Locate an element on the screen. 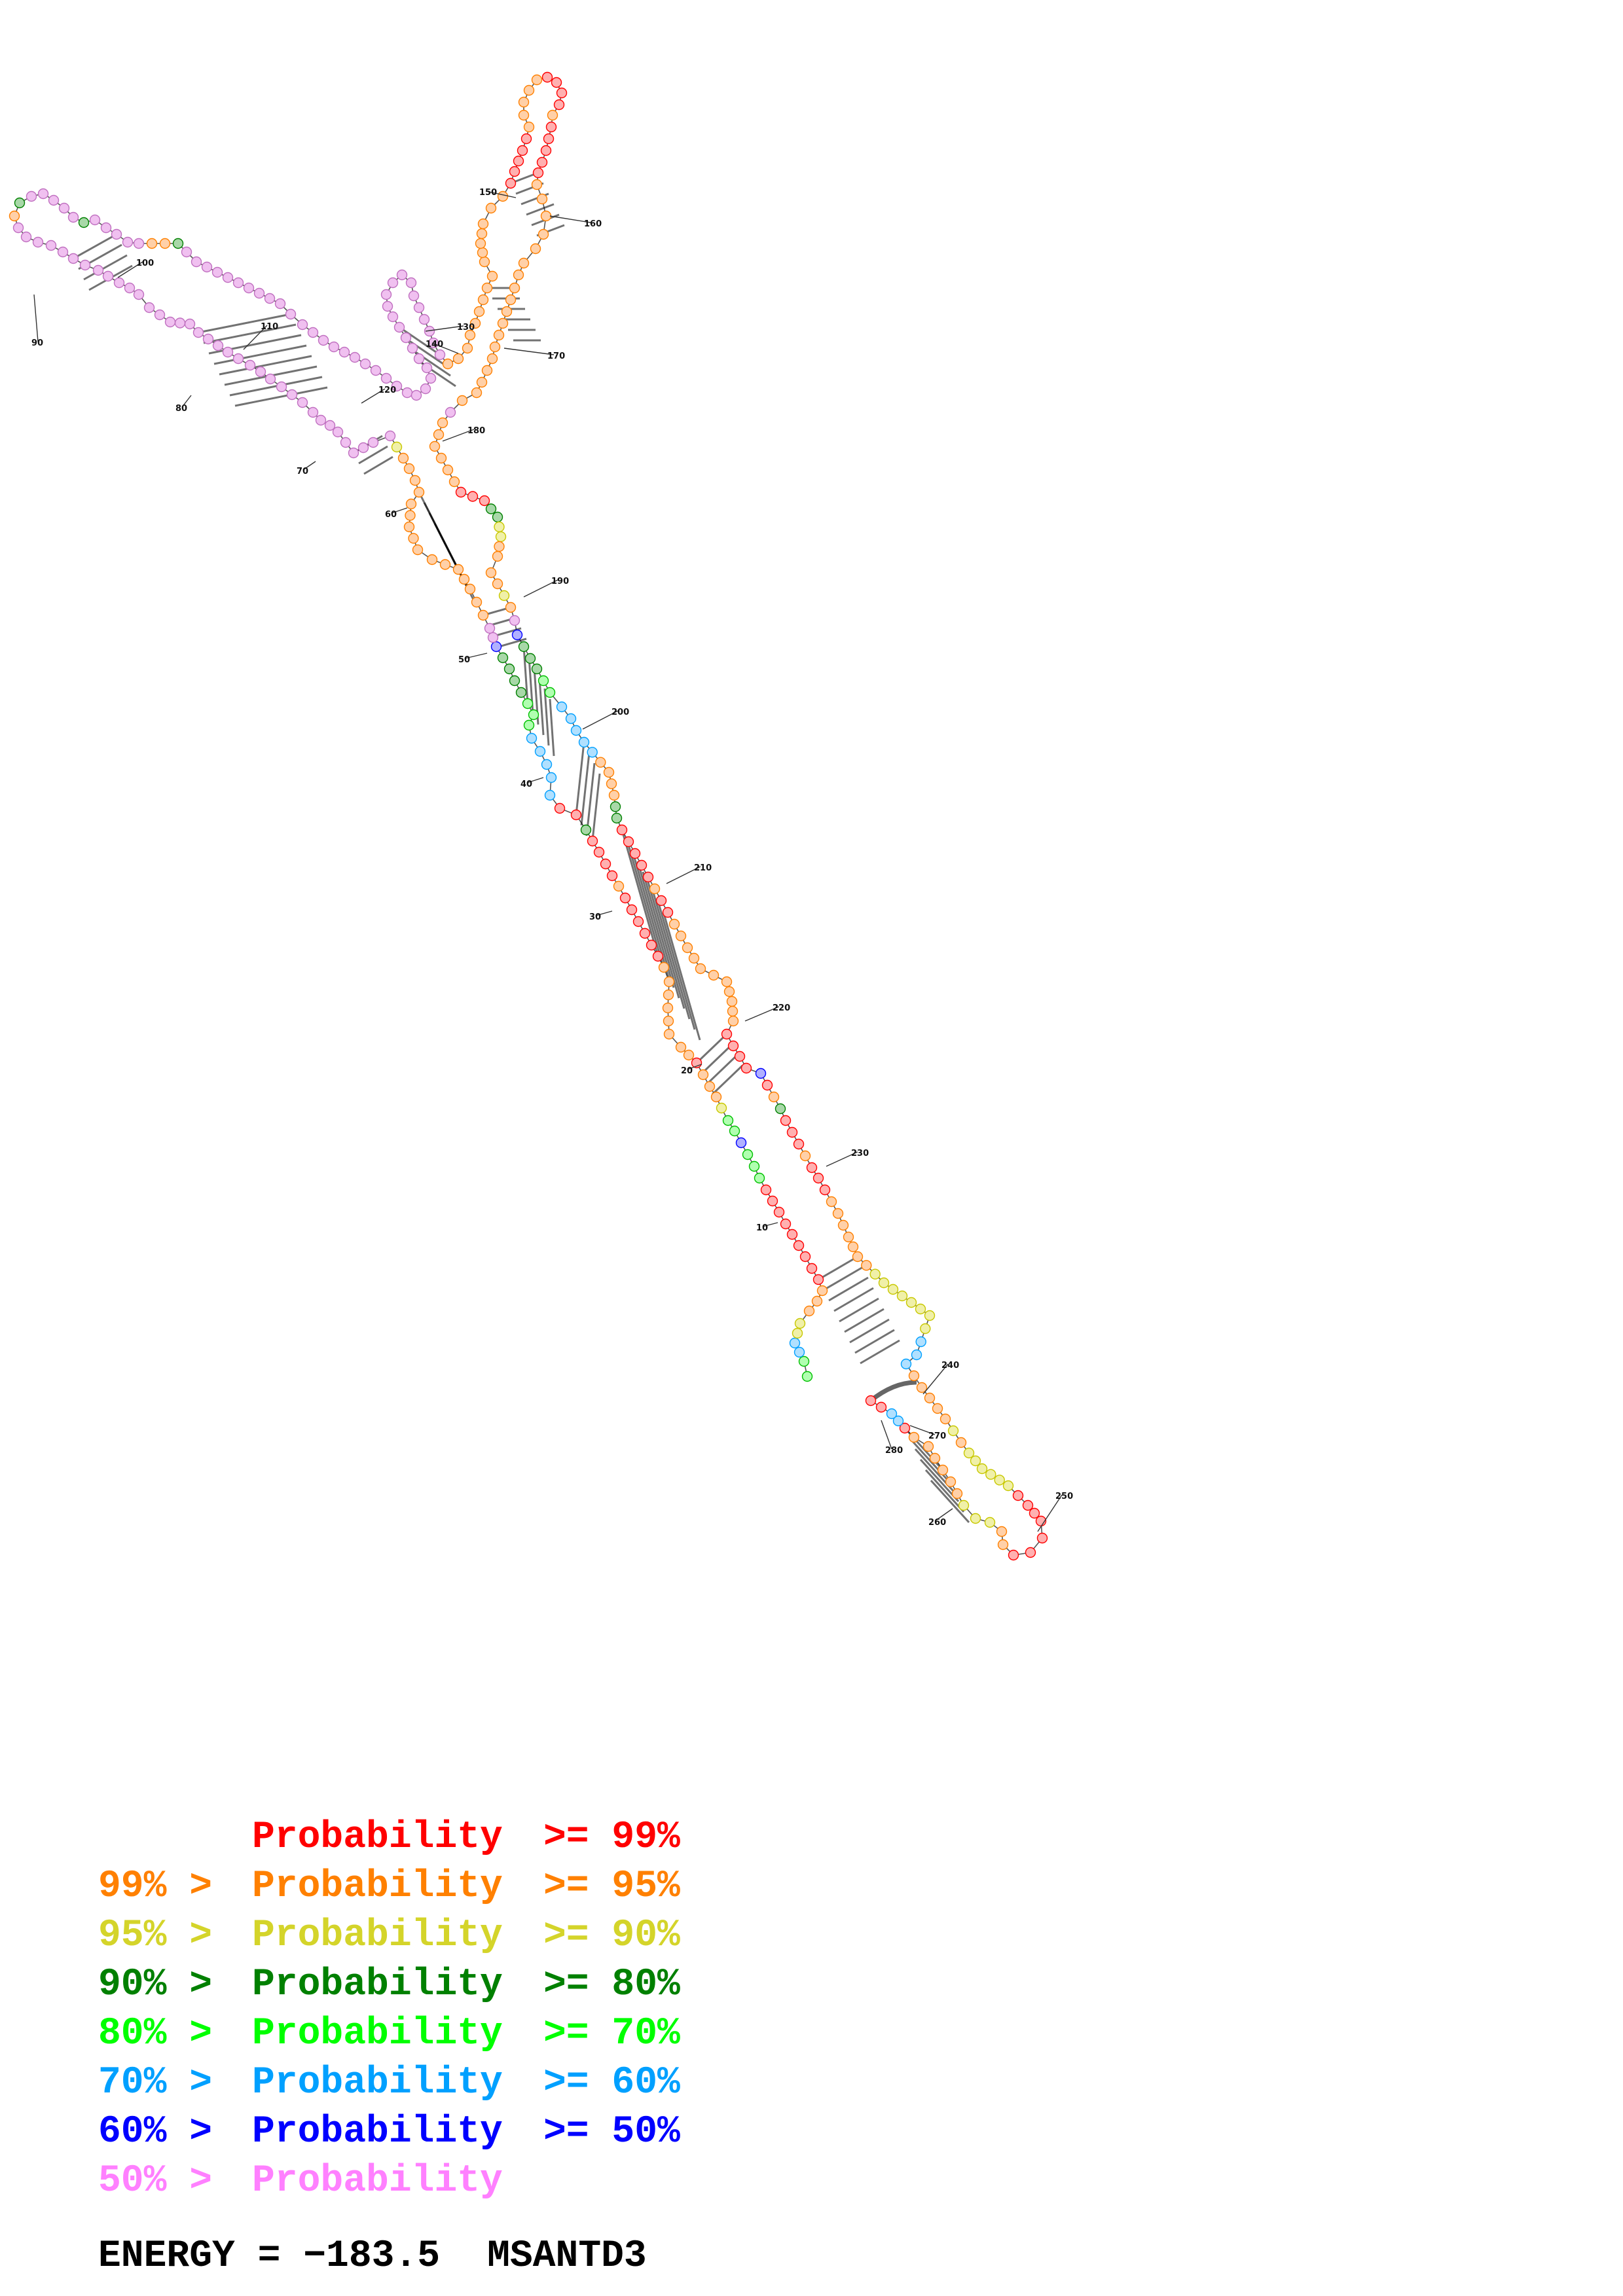 Image resolution: width=1623 pixels, height=2296 pixels. legend-row: 95% > Probability >= 90% is located at coordinates (425, 1935).